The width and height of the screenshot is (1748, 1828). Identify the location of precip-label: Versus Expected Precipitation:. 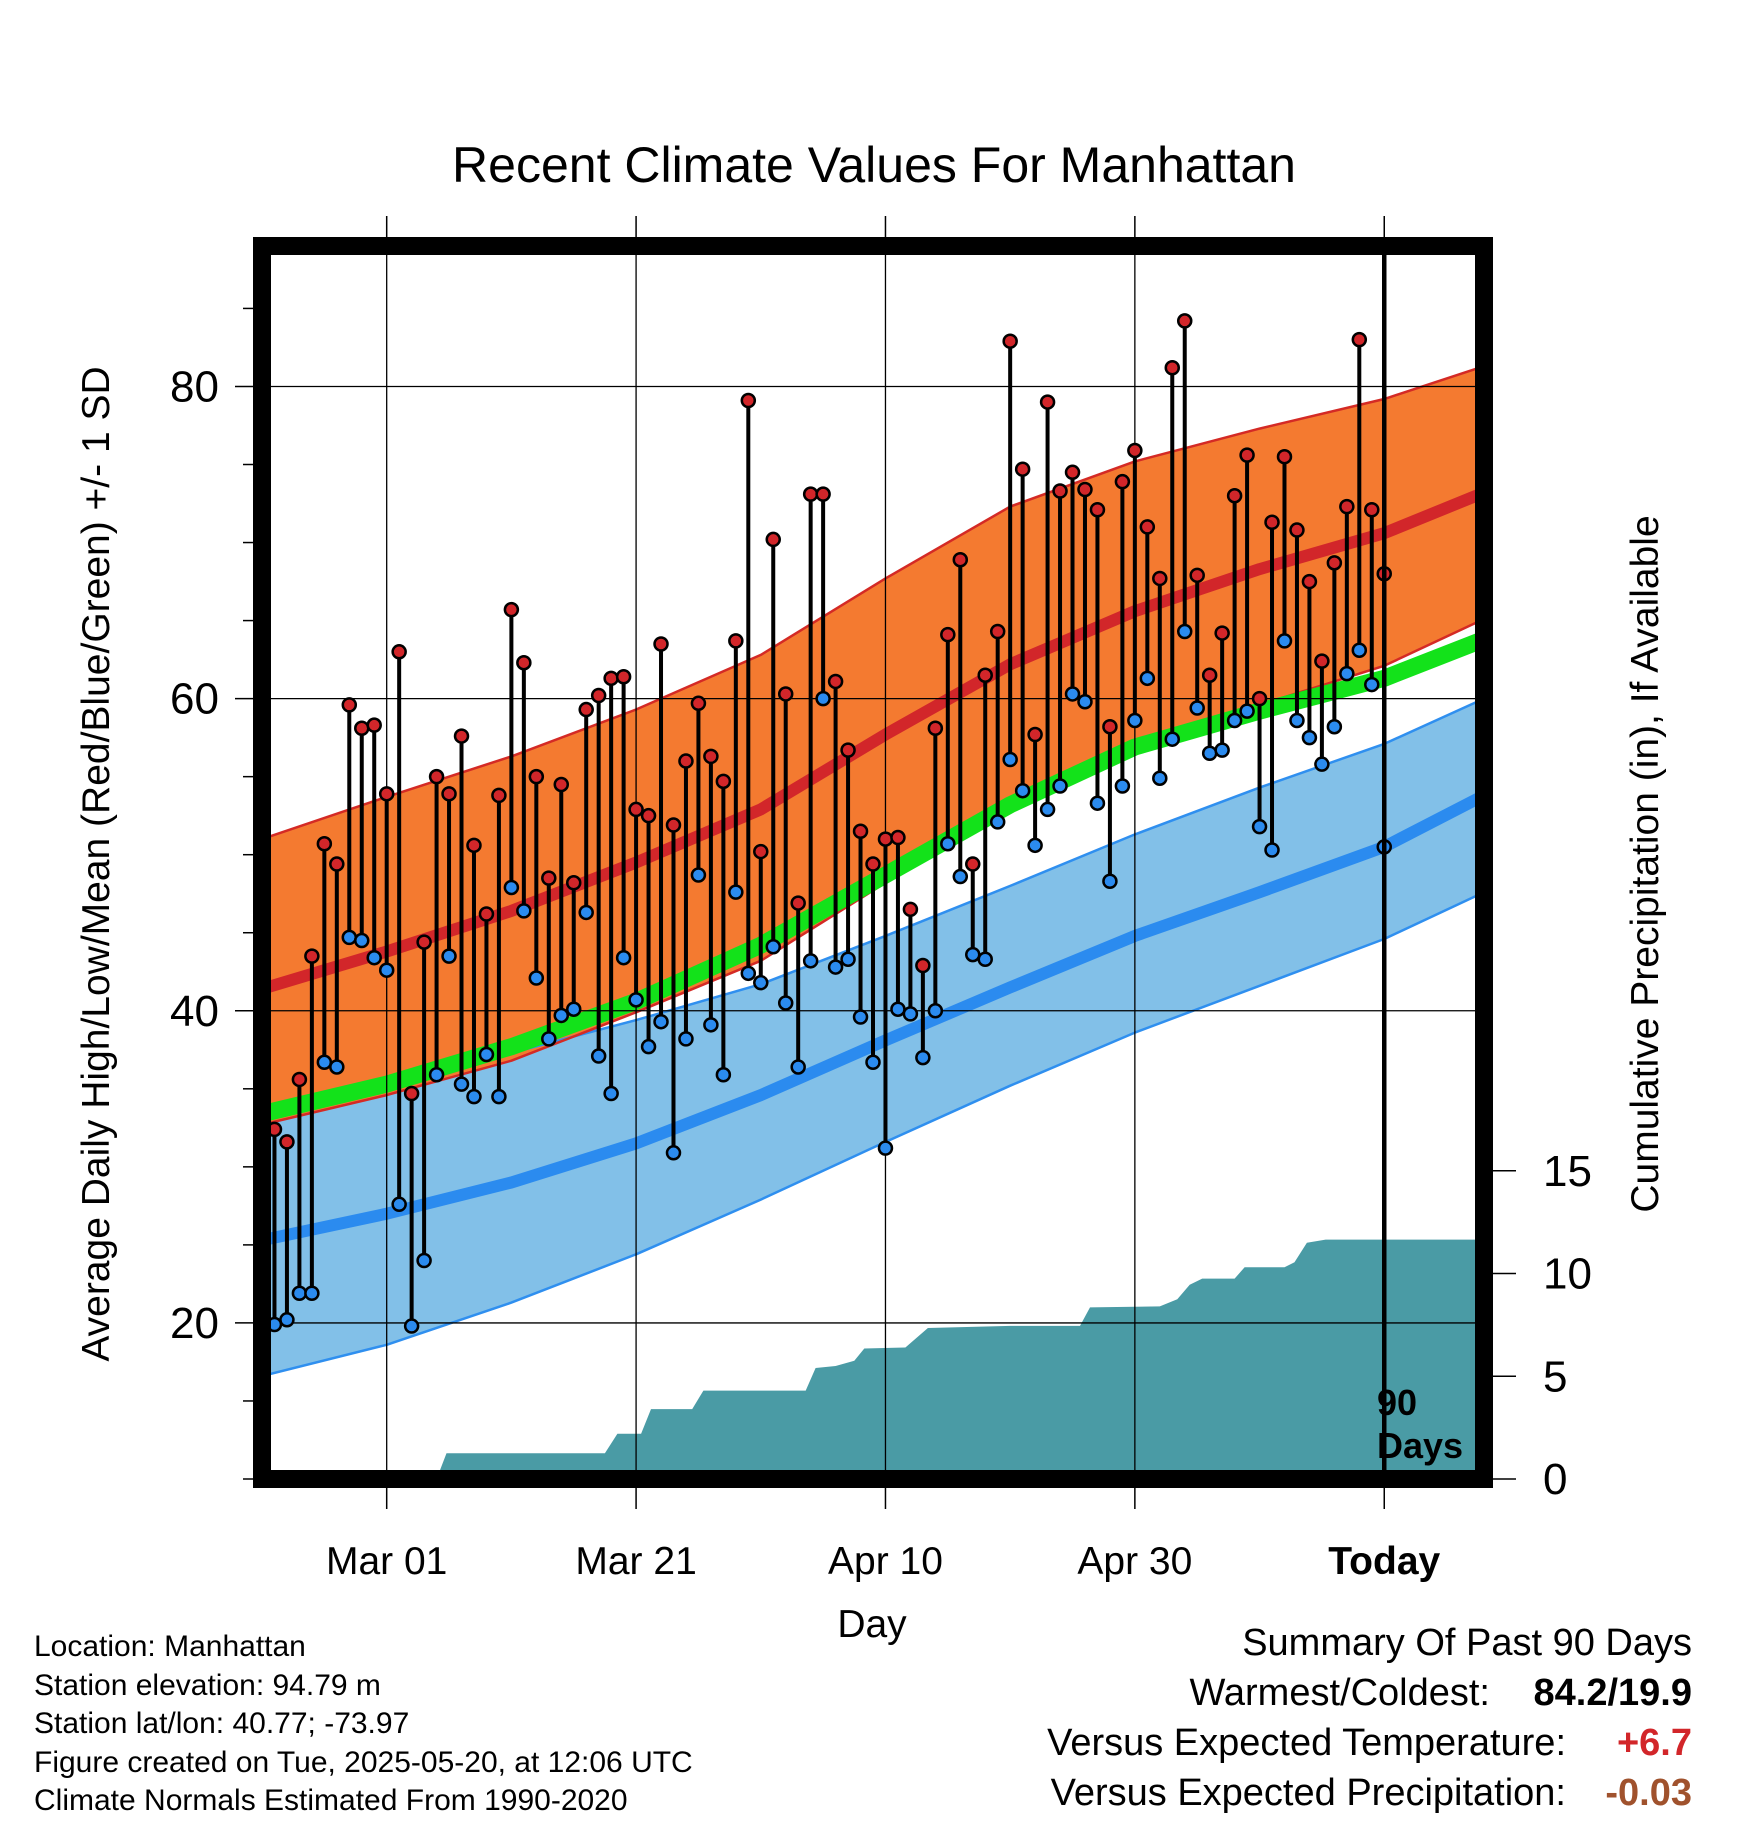
(1308, 1793).